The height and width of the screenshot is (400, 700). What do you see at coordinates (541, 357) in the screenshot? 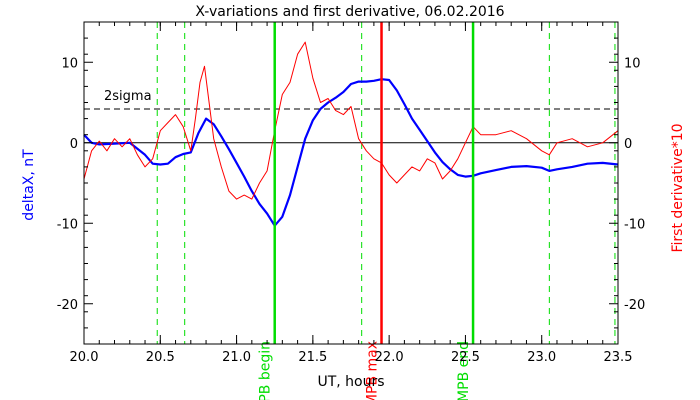
I see `x-tick-label-23.0: 23.0` at bounding box center [541, 357].